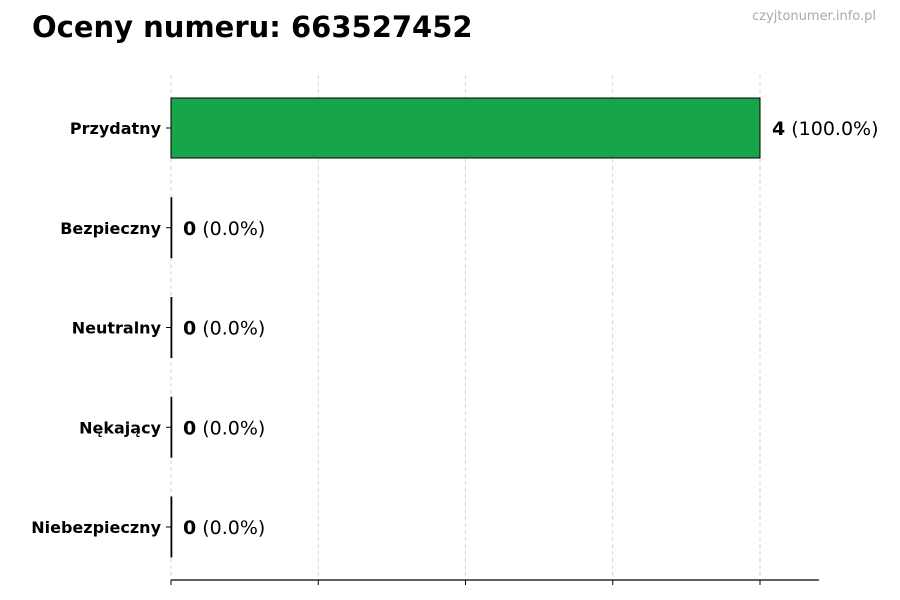 The width and height of the screenshot is (900, 600). What do you see at coordinates (814, 16) in the screenshot?
I see `watermark: czyjtonumer.info.pl` at bounding box center [814, 16].